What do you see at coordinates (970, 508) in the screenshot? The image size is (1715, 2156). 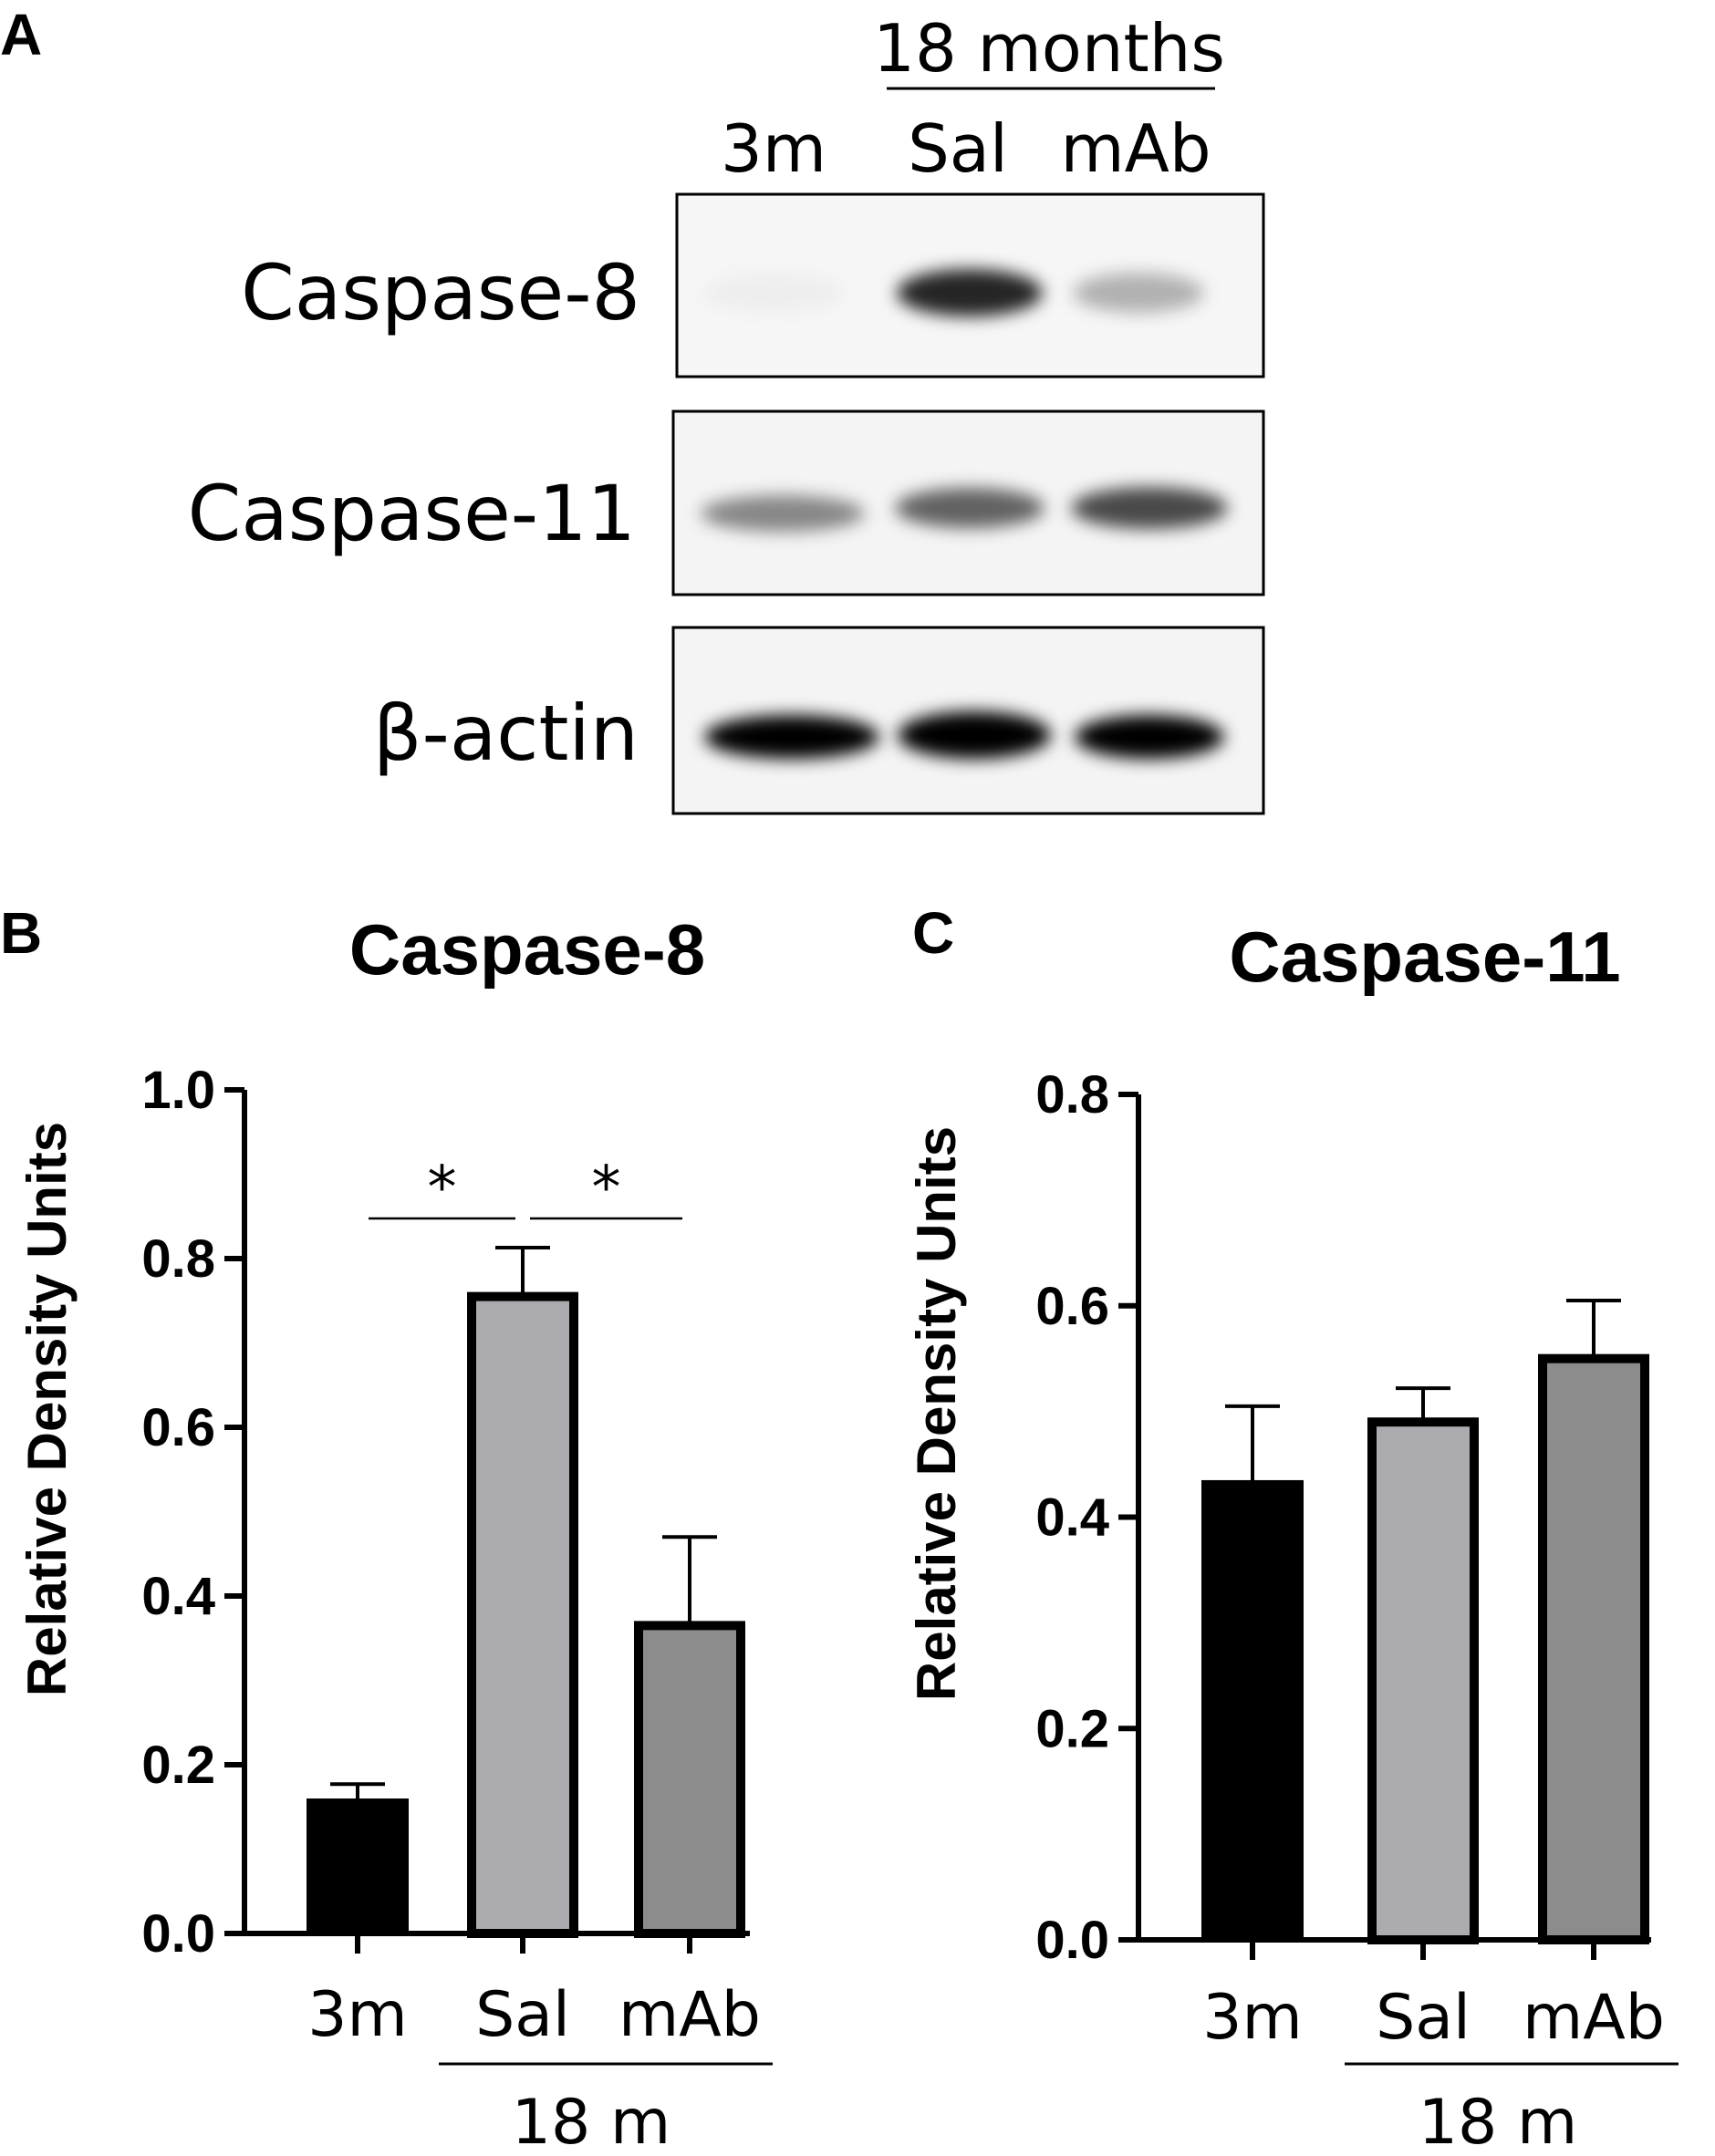 I see `band-caspase-11-sal` at bounding box center [970, 508].